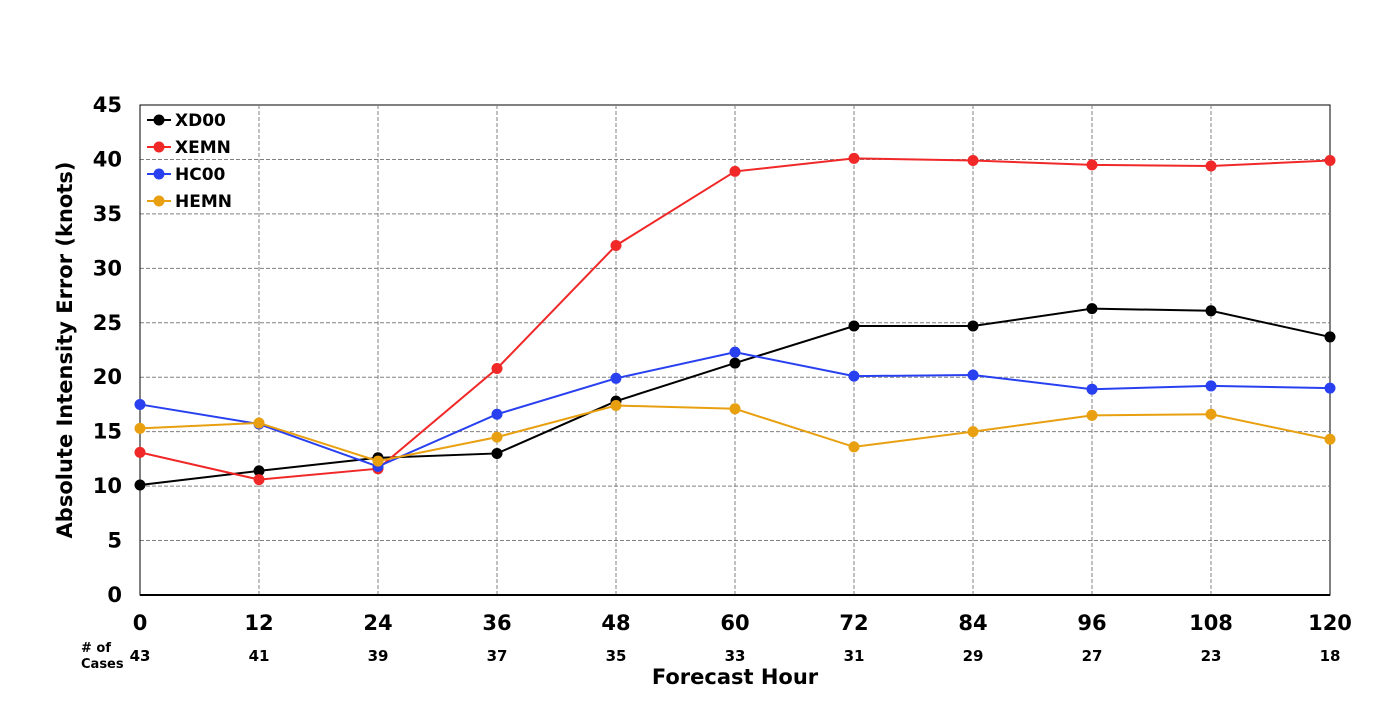  I want to click on legend-item: HEMN, so click(189, 202).